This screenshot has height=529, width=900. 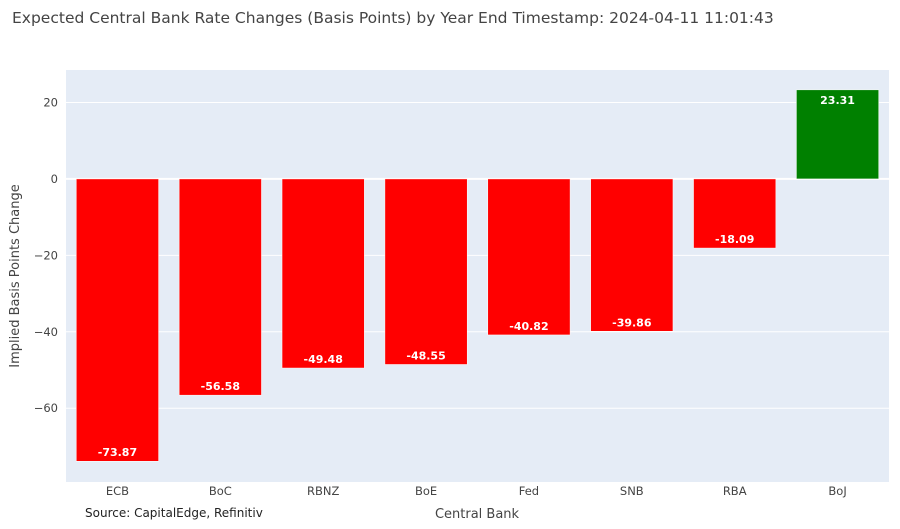 What do you see at coordinates (528, 326) in the screenshot?
I see `data-label: -40.82` at bounding box center [528, 326].